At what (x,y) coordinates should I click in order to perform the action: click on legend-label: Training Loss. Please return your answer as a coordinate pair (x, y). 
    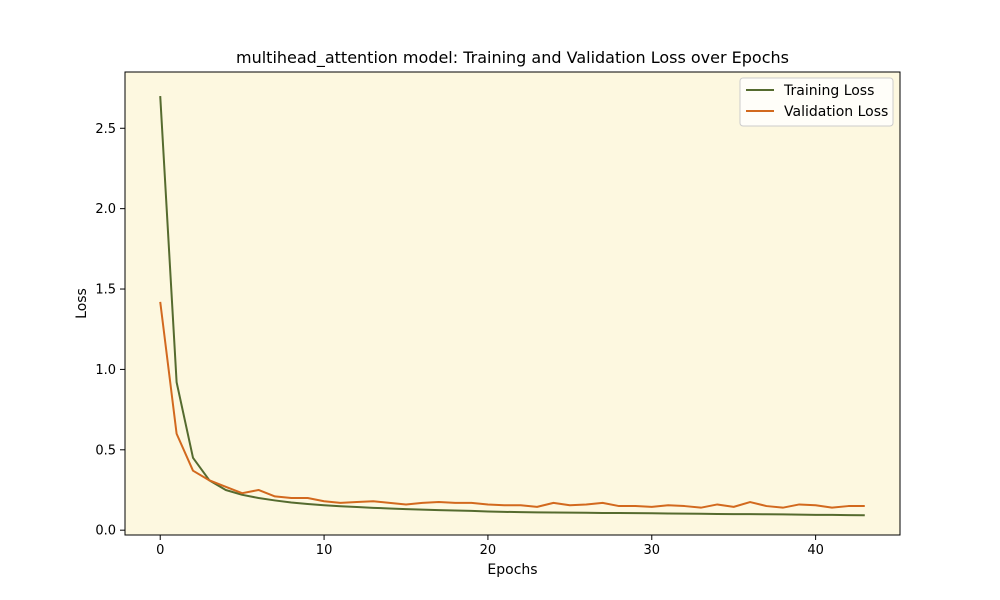
    Looking at the image, I should click on (828, 91).